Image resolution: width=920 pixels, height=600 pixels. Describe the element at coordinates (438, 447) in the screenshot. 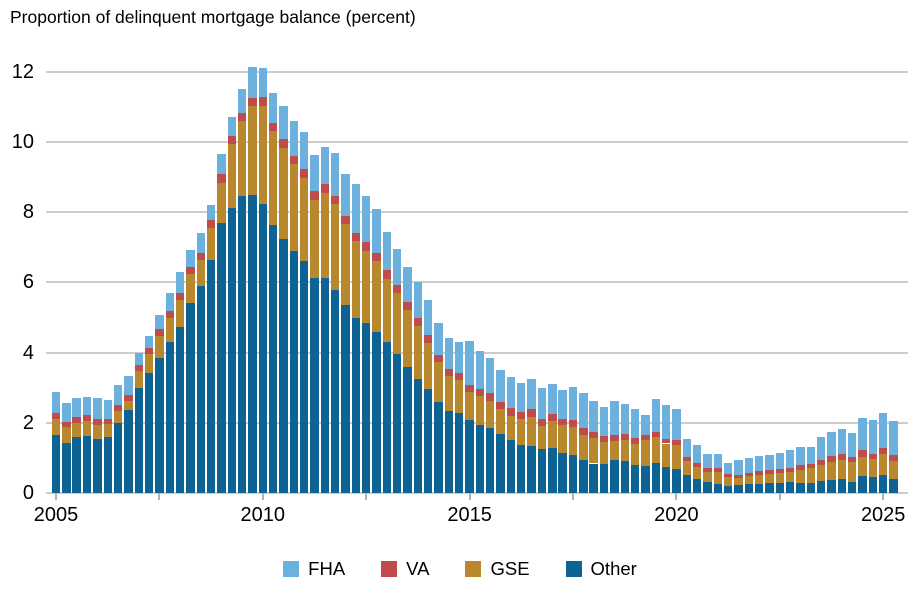

I see `bar-2014Q2-other` at that location.